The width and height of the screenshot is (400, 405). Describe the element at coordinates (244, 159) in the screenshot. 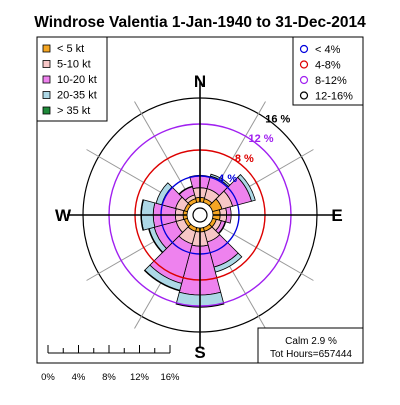

I see `ring-label: 8 %` at that location.